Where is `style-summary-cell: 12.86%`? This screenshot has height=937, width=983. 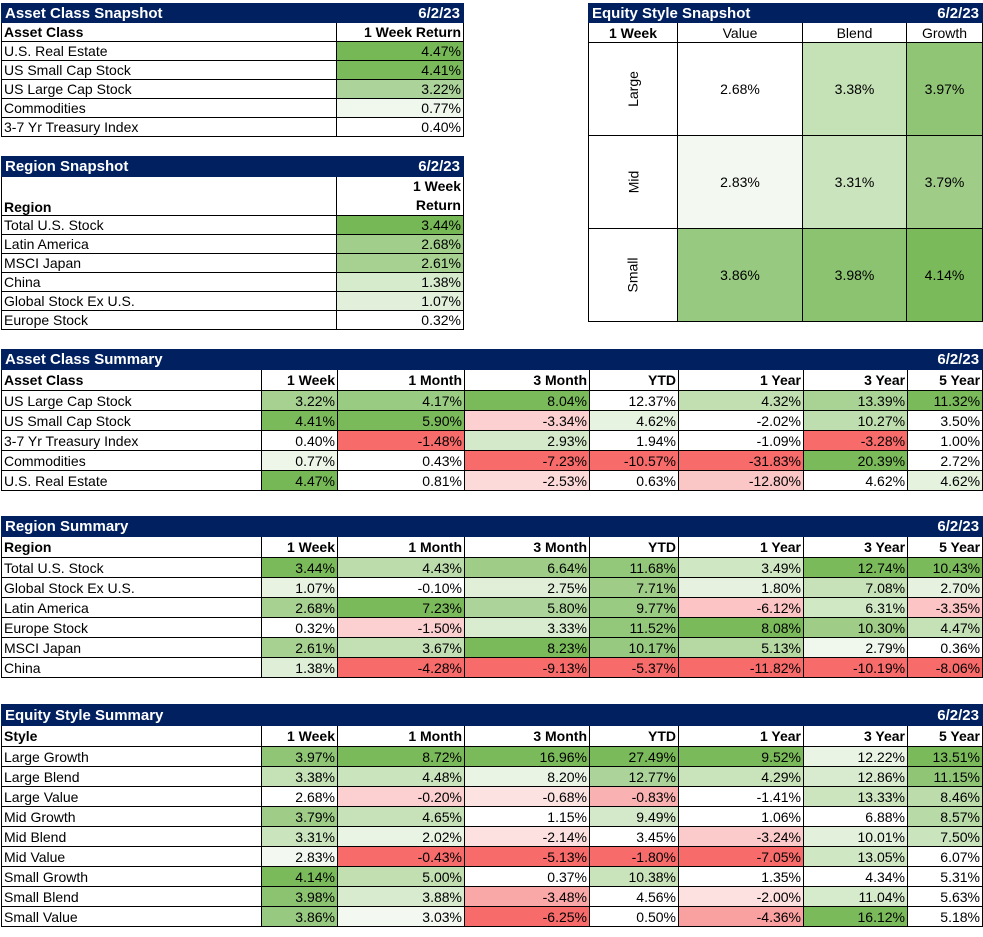
style-summary-cell: 12.86% is located at coordinates (855, 776).